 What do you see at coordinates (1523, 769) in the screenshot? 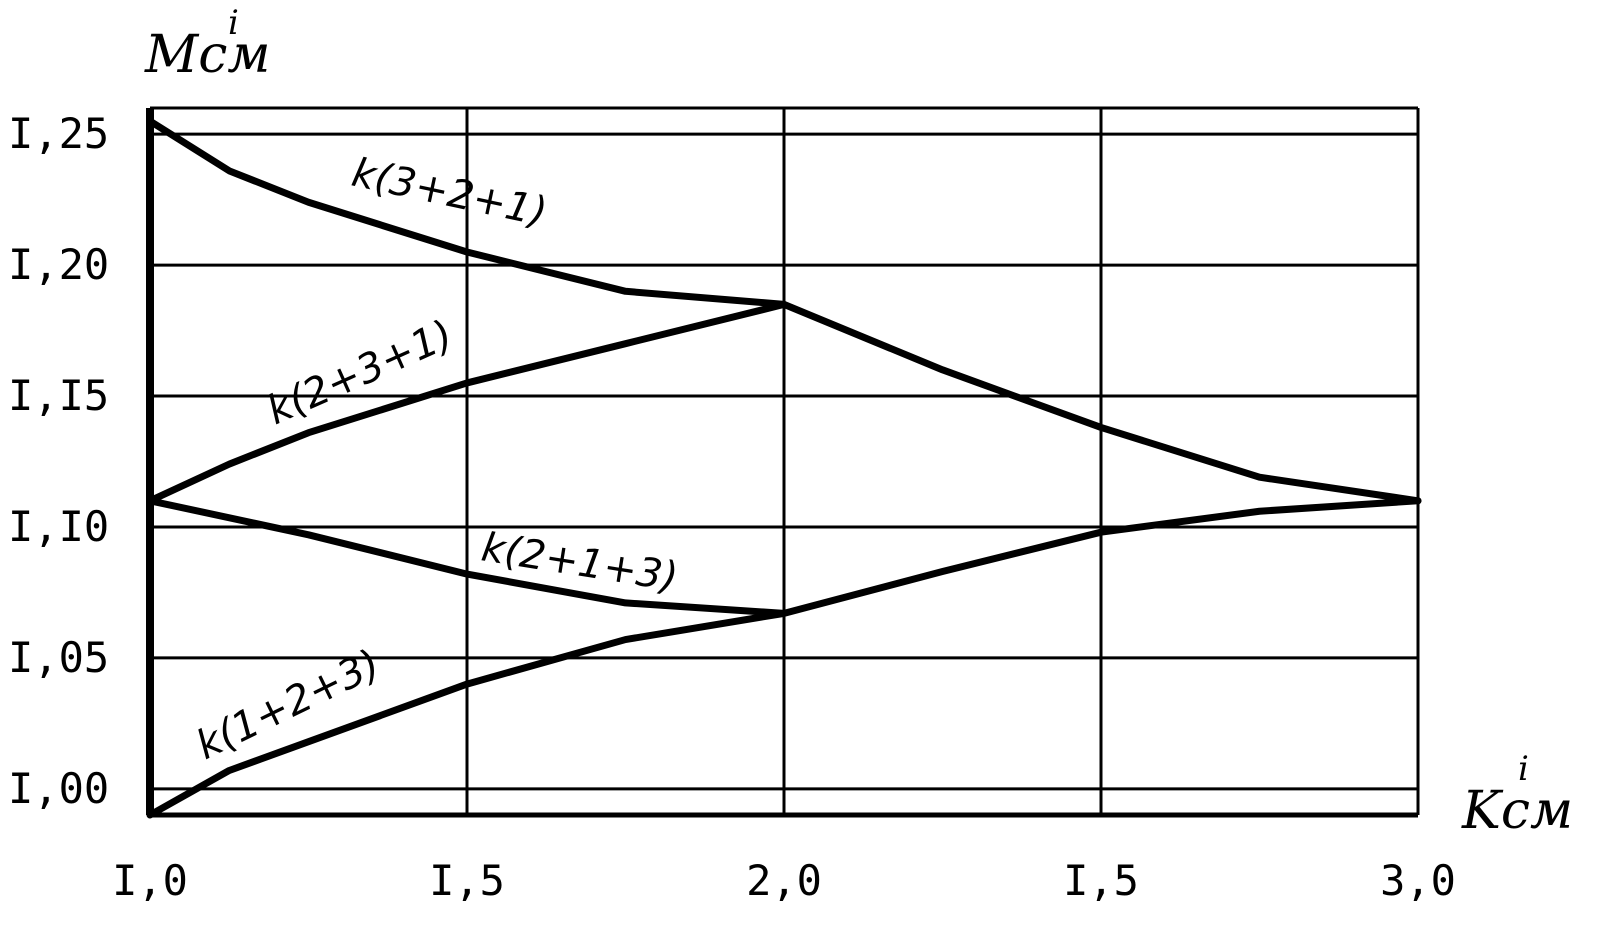
I see `x-axis-title-superscript: i` at bounding box center [1523, 769].